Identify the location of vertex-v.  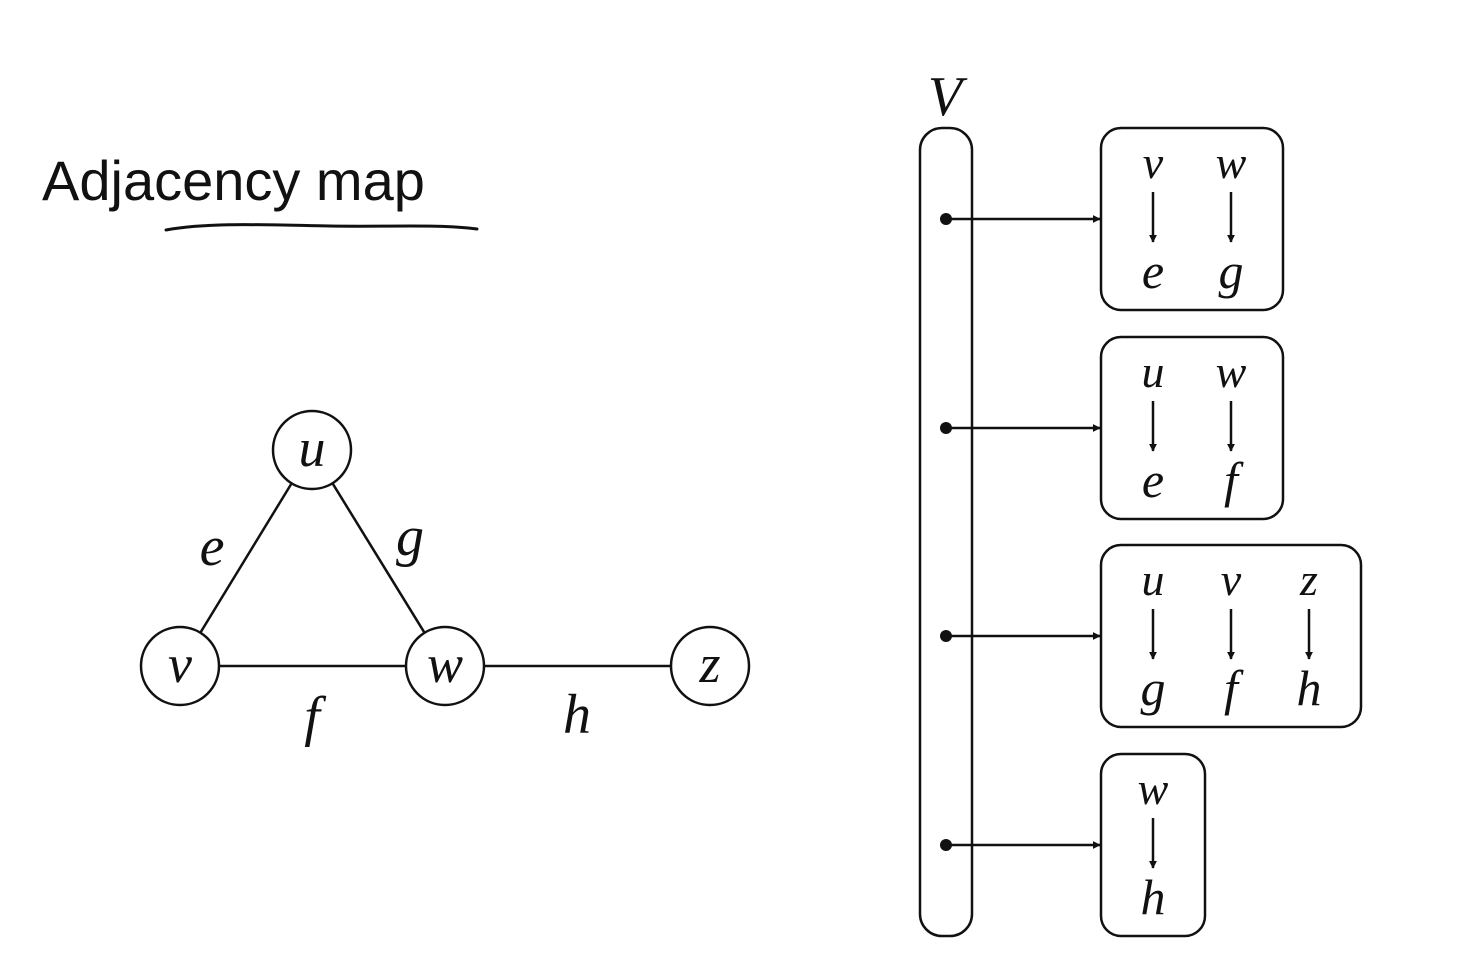
(180, 666).